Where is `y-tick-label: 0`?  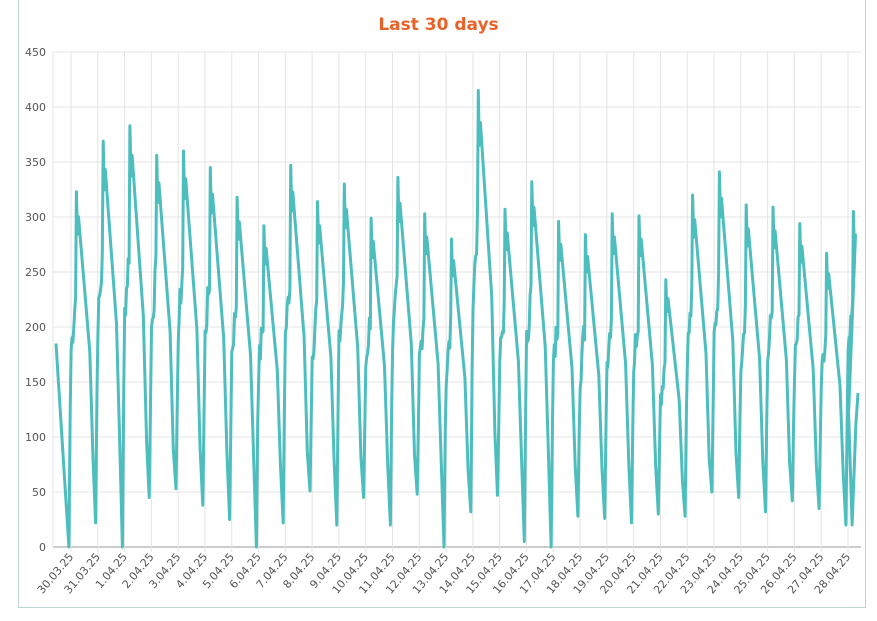 y-tick-label: 0 is located at coordinates (42, 547).